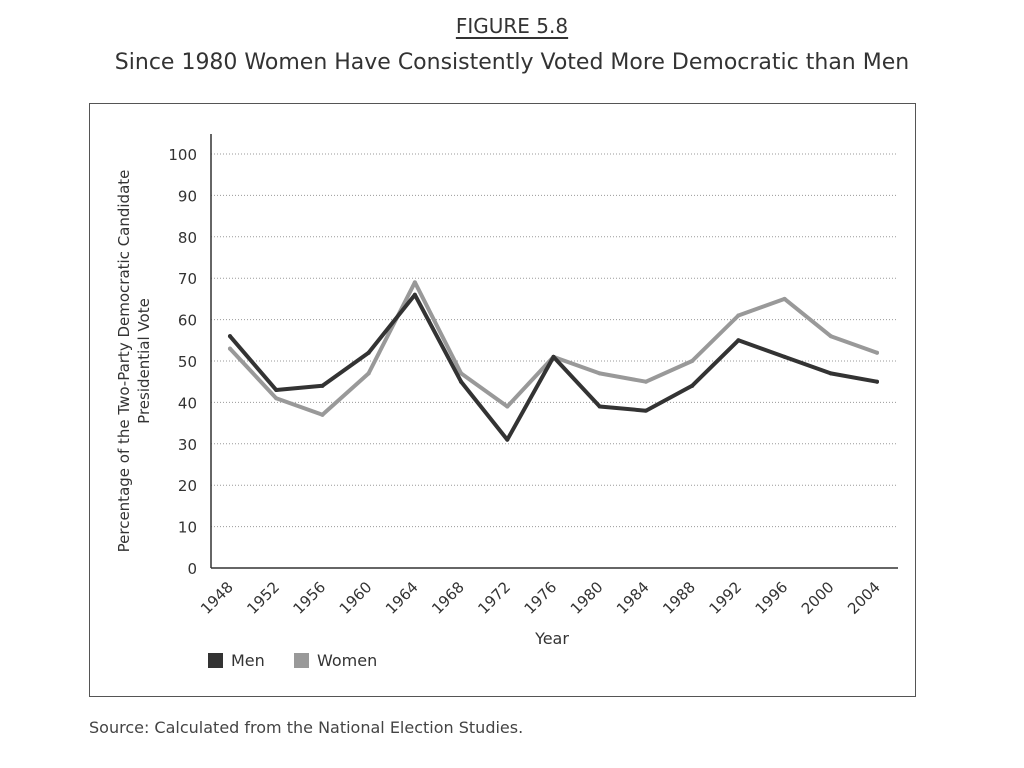 Image resolution: width=1024 pixels, height=768 pixels. I want to click on x-tick-label: 1988, so click(679, 598).